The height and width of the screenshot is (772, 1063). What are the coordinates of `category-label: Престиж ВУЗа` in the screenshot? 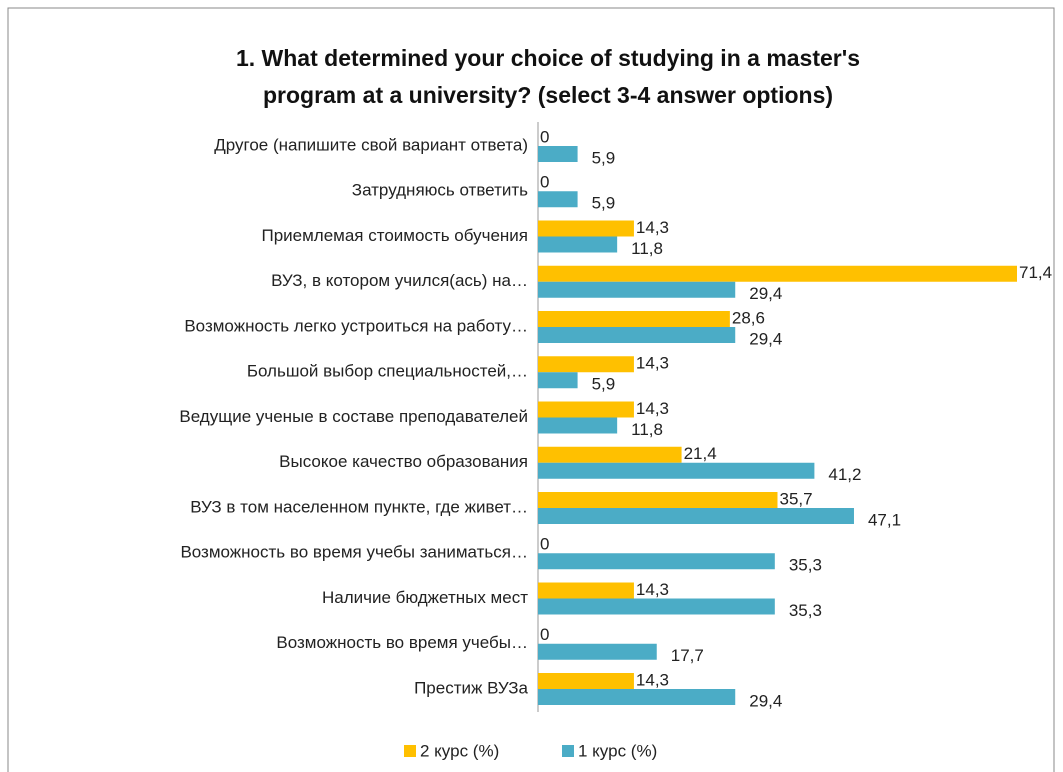 It's located at (471, 687).